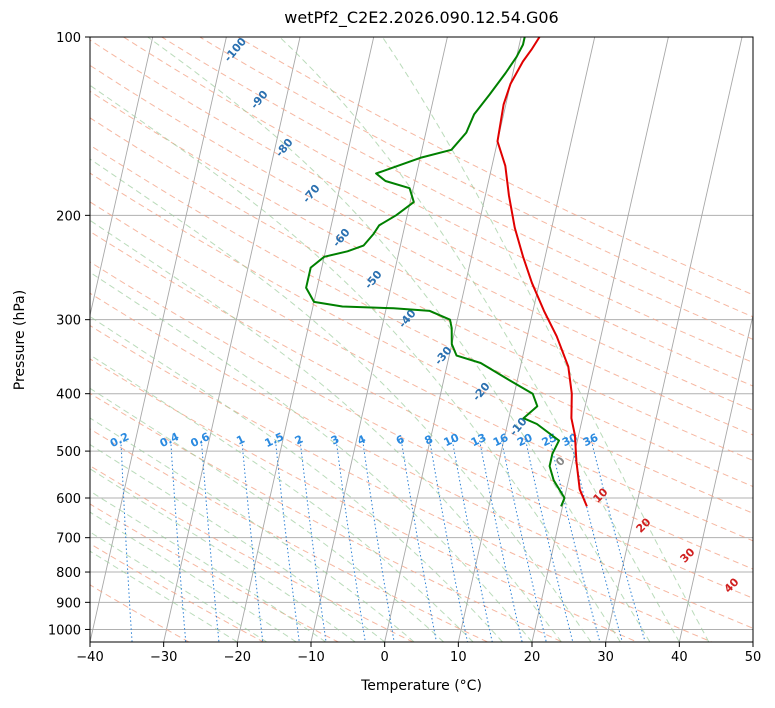 Image resolution: width=775 pixels, height=708 pixels. Describe the element at coordinates (421, 686) in the screenshot. I see `x-axis-label: Temperature (°C)` at that location.